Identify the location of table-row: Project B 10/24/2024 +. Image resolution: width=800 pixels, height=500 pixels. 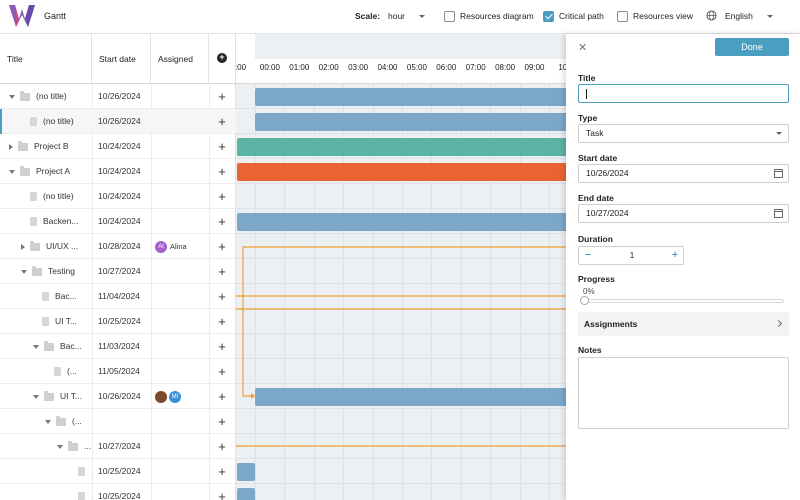
(118, 146).